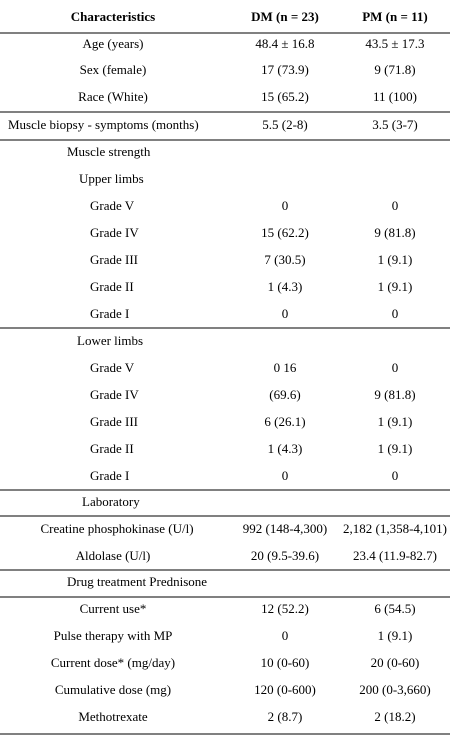  I want to click on cell: 9 (71.8), so click(394, 69).